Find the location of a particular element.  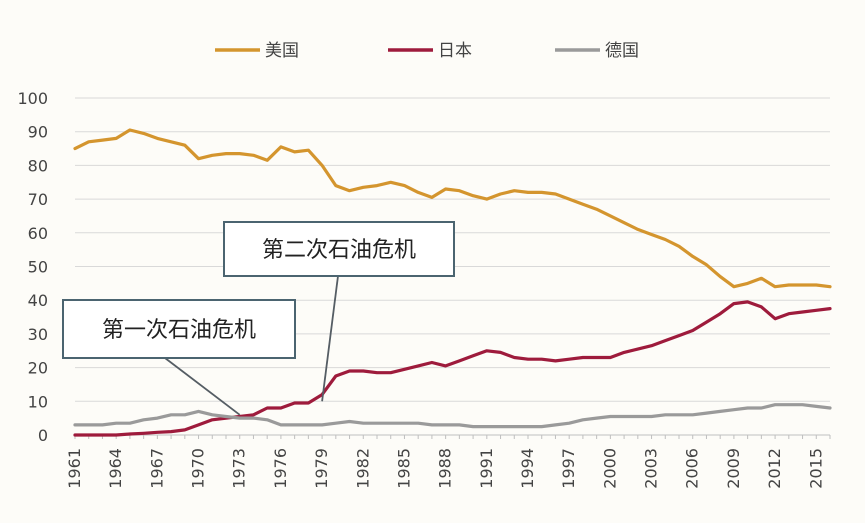

x-tick-label: 1982 is located at coordinates (362, 468).